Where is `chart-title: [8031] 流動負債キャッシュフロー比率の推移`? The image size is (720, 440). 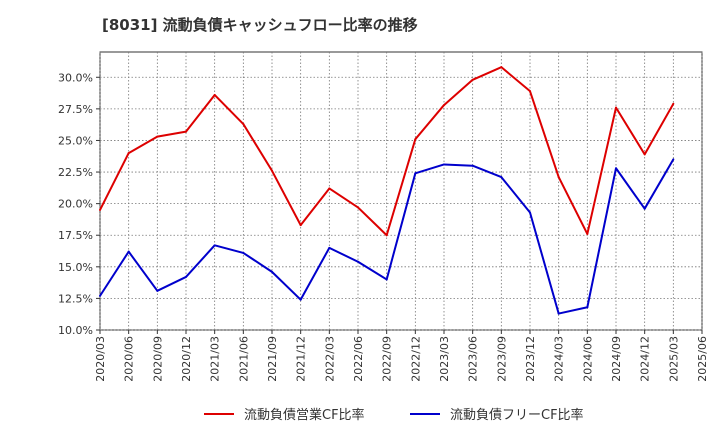 chart-title: [8031] 流動負債キャッシュフロー比率の推移 is located at coordinates (260, 25).